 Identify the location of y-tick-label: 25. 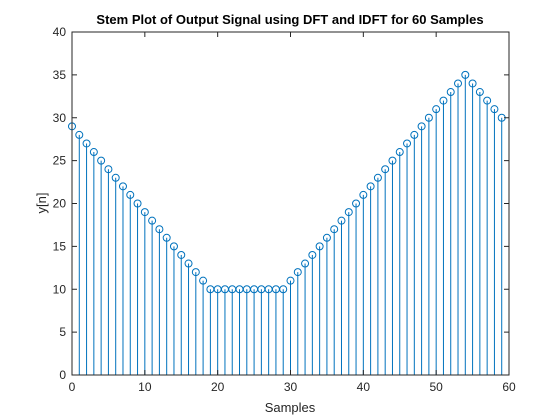
(60, 161).